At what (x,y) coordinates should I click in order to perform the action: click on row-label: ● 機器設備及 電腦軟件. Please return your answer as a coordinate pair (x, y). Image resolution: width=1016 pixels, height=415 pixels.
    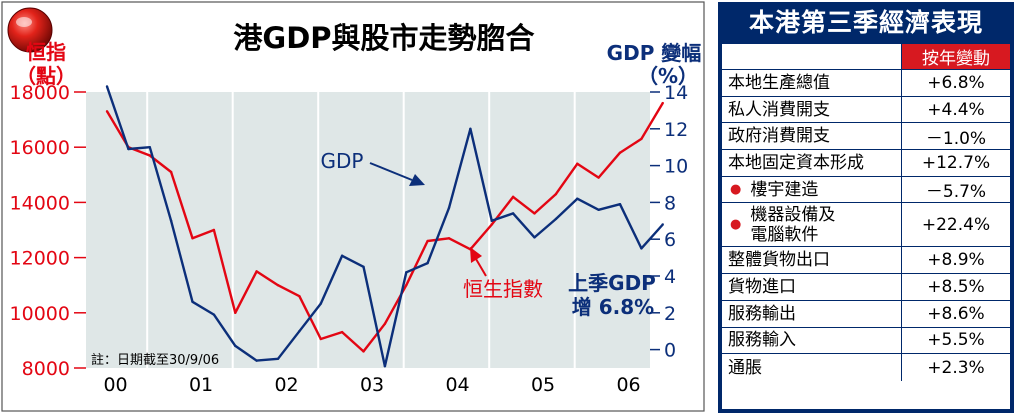
    Looking at the image, I should click on (812, 225).